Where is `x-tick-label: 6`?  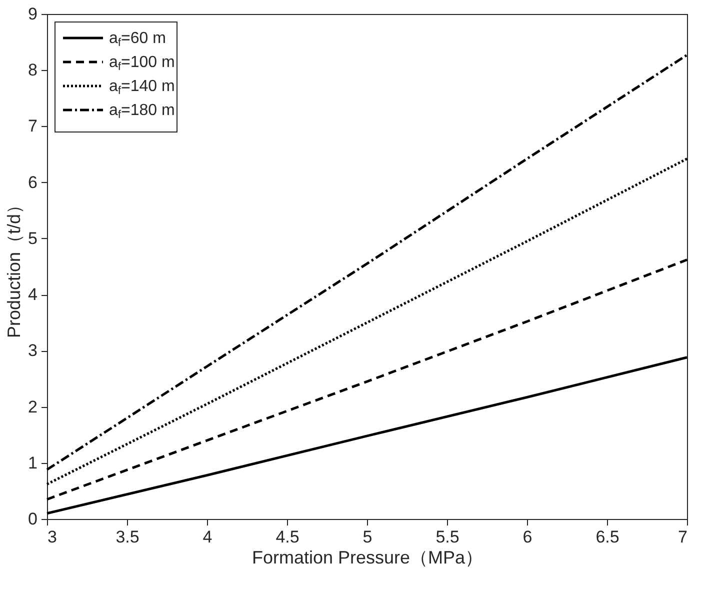
x-tick-label: 6 is located at coordinates (527, 537).